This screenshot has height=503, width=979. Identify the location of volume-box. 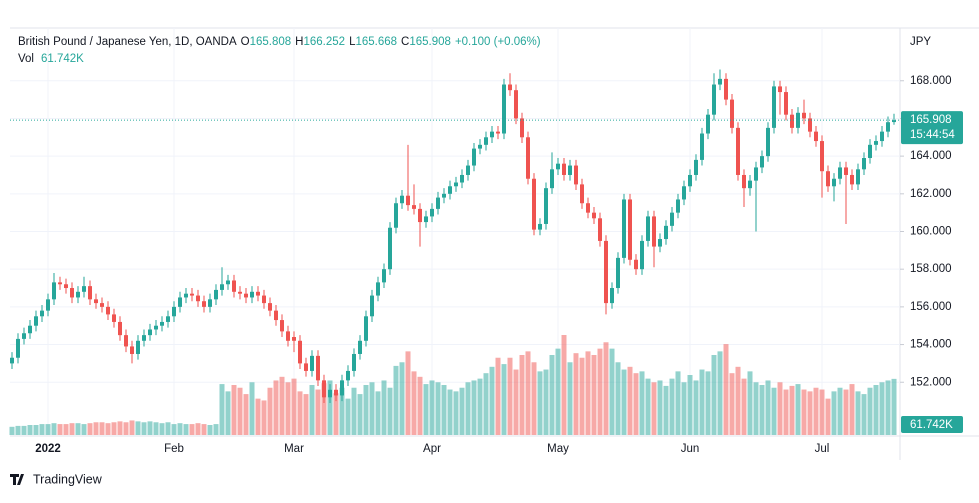
(932, 424).